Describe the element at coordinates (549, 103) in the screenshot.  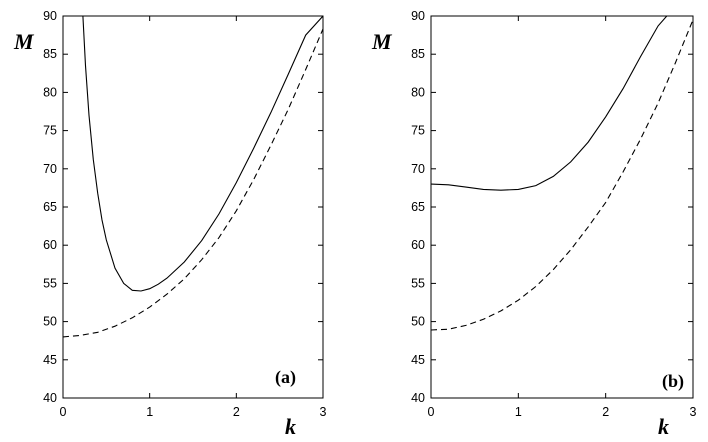
I see `series-solid-line` at that location.